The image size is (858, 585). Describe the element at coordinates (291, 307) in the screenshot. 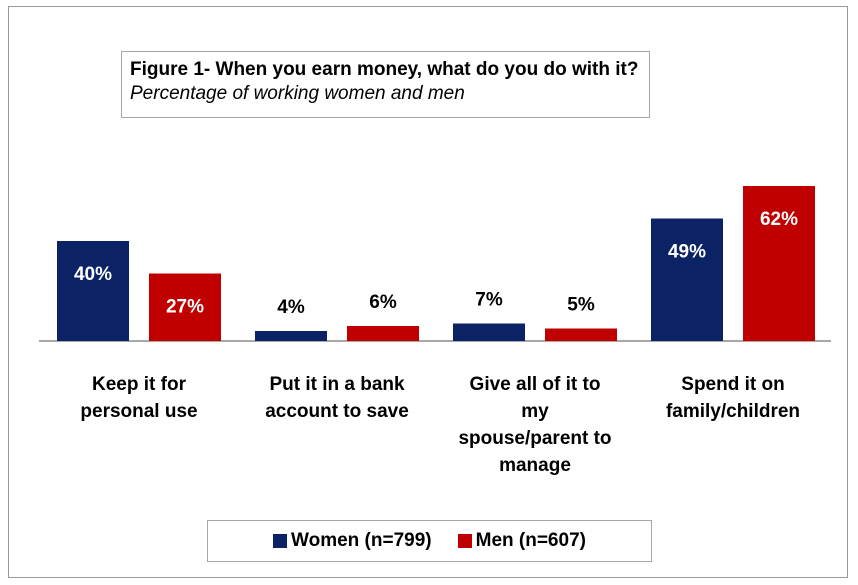

I see `data-label-women-1: 4%` at that location.